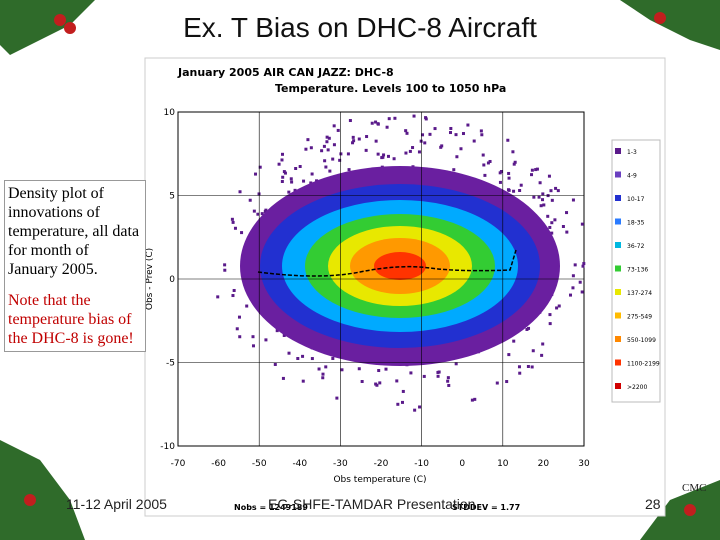 This screenshot has width=720, height=540. I want to click on legend-label: 1-3, so click(632, 152).